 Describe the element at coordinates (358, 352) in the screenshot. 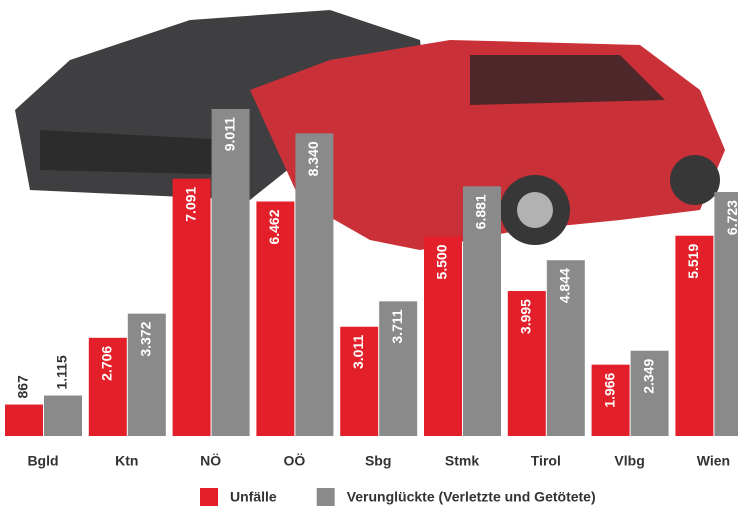

I see `value-label: 3.011` at that location.